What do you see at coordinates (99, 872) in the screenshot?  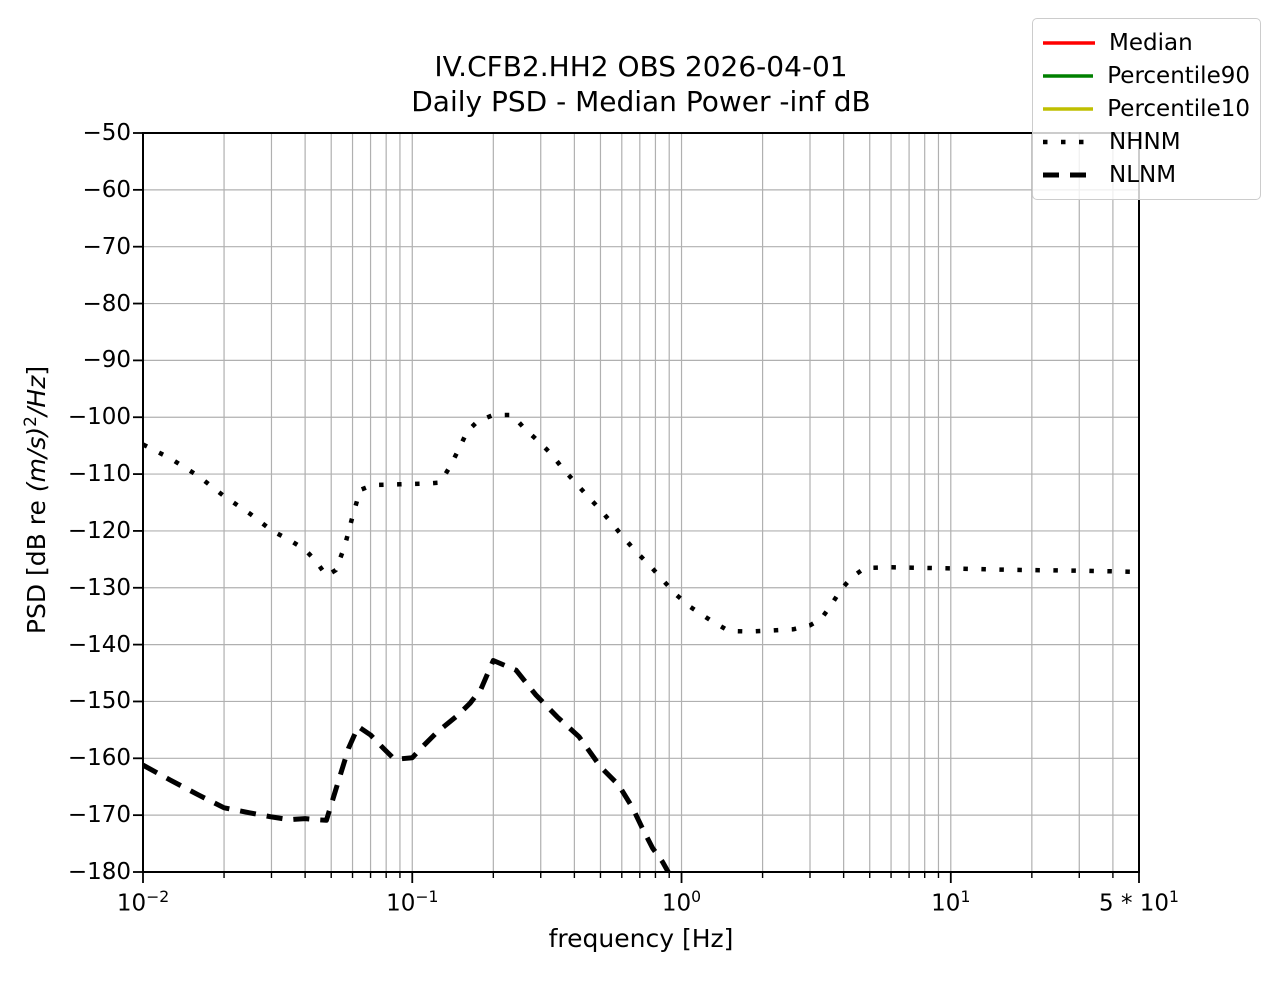 I see `y-tick-label: −180` at bounding box center [99, 872].